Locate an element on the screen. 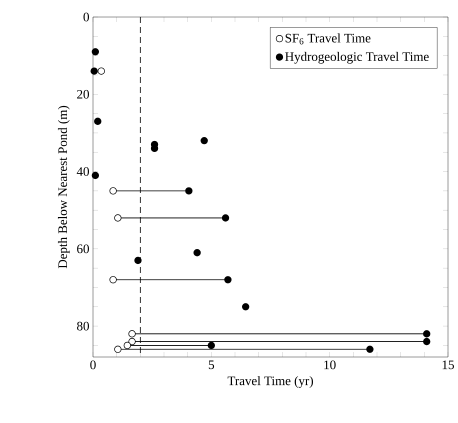 This screenshot has height=423, width=458. y-tick-label: 20 is located at coordinates (83, 94).